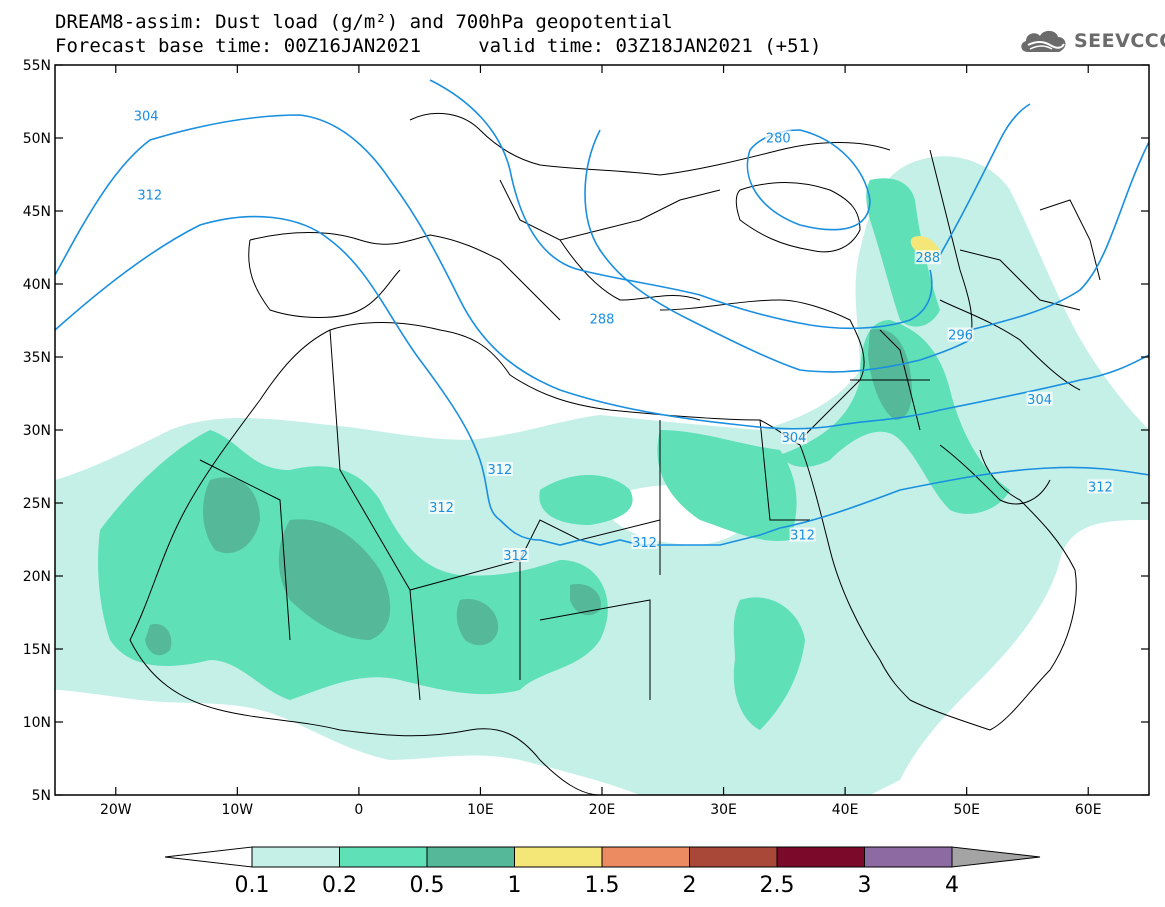  Describe the element at coordinates (1088, 810) in the screenshot. I see `lon-tick-label: 60E` at that location.